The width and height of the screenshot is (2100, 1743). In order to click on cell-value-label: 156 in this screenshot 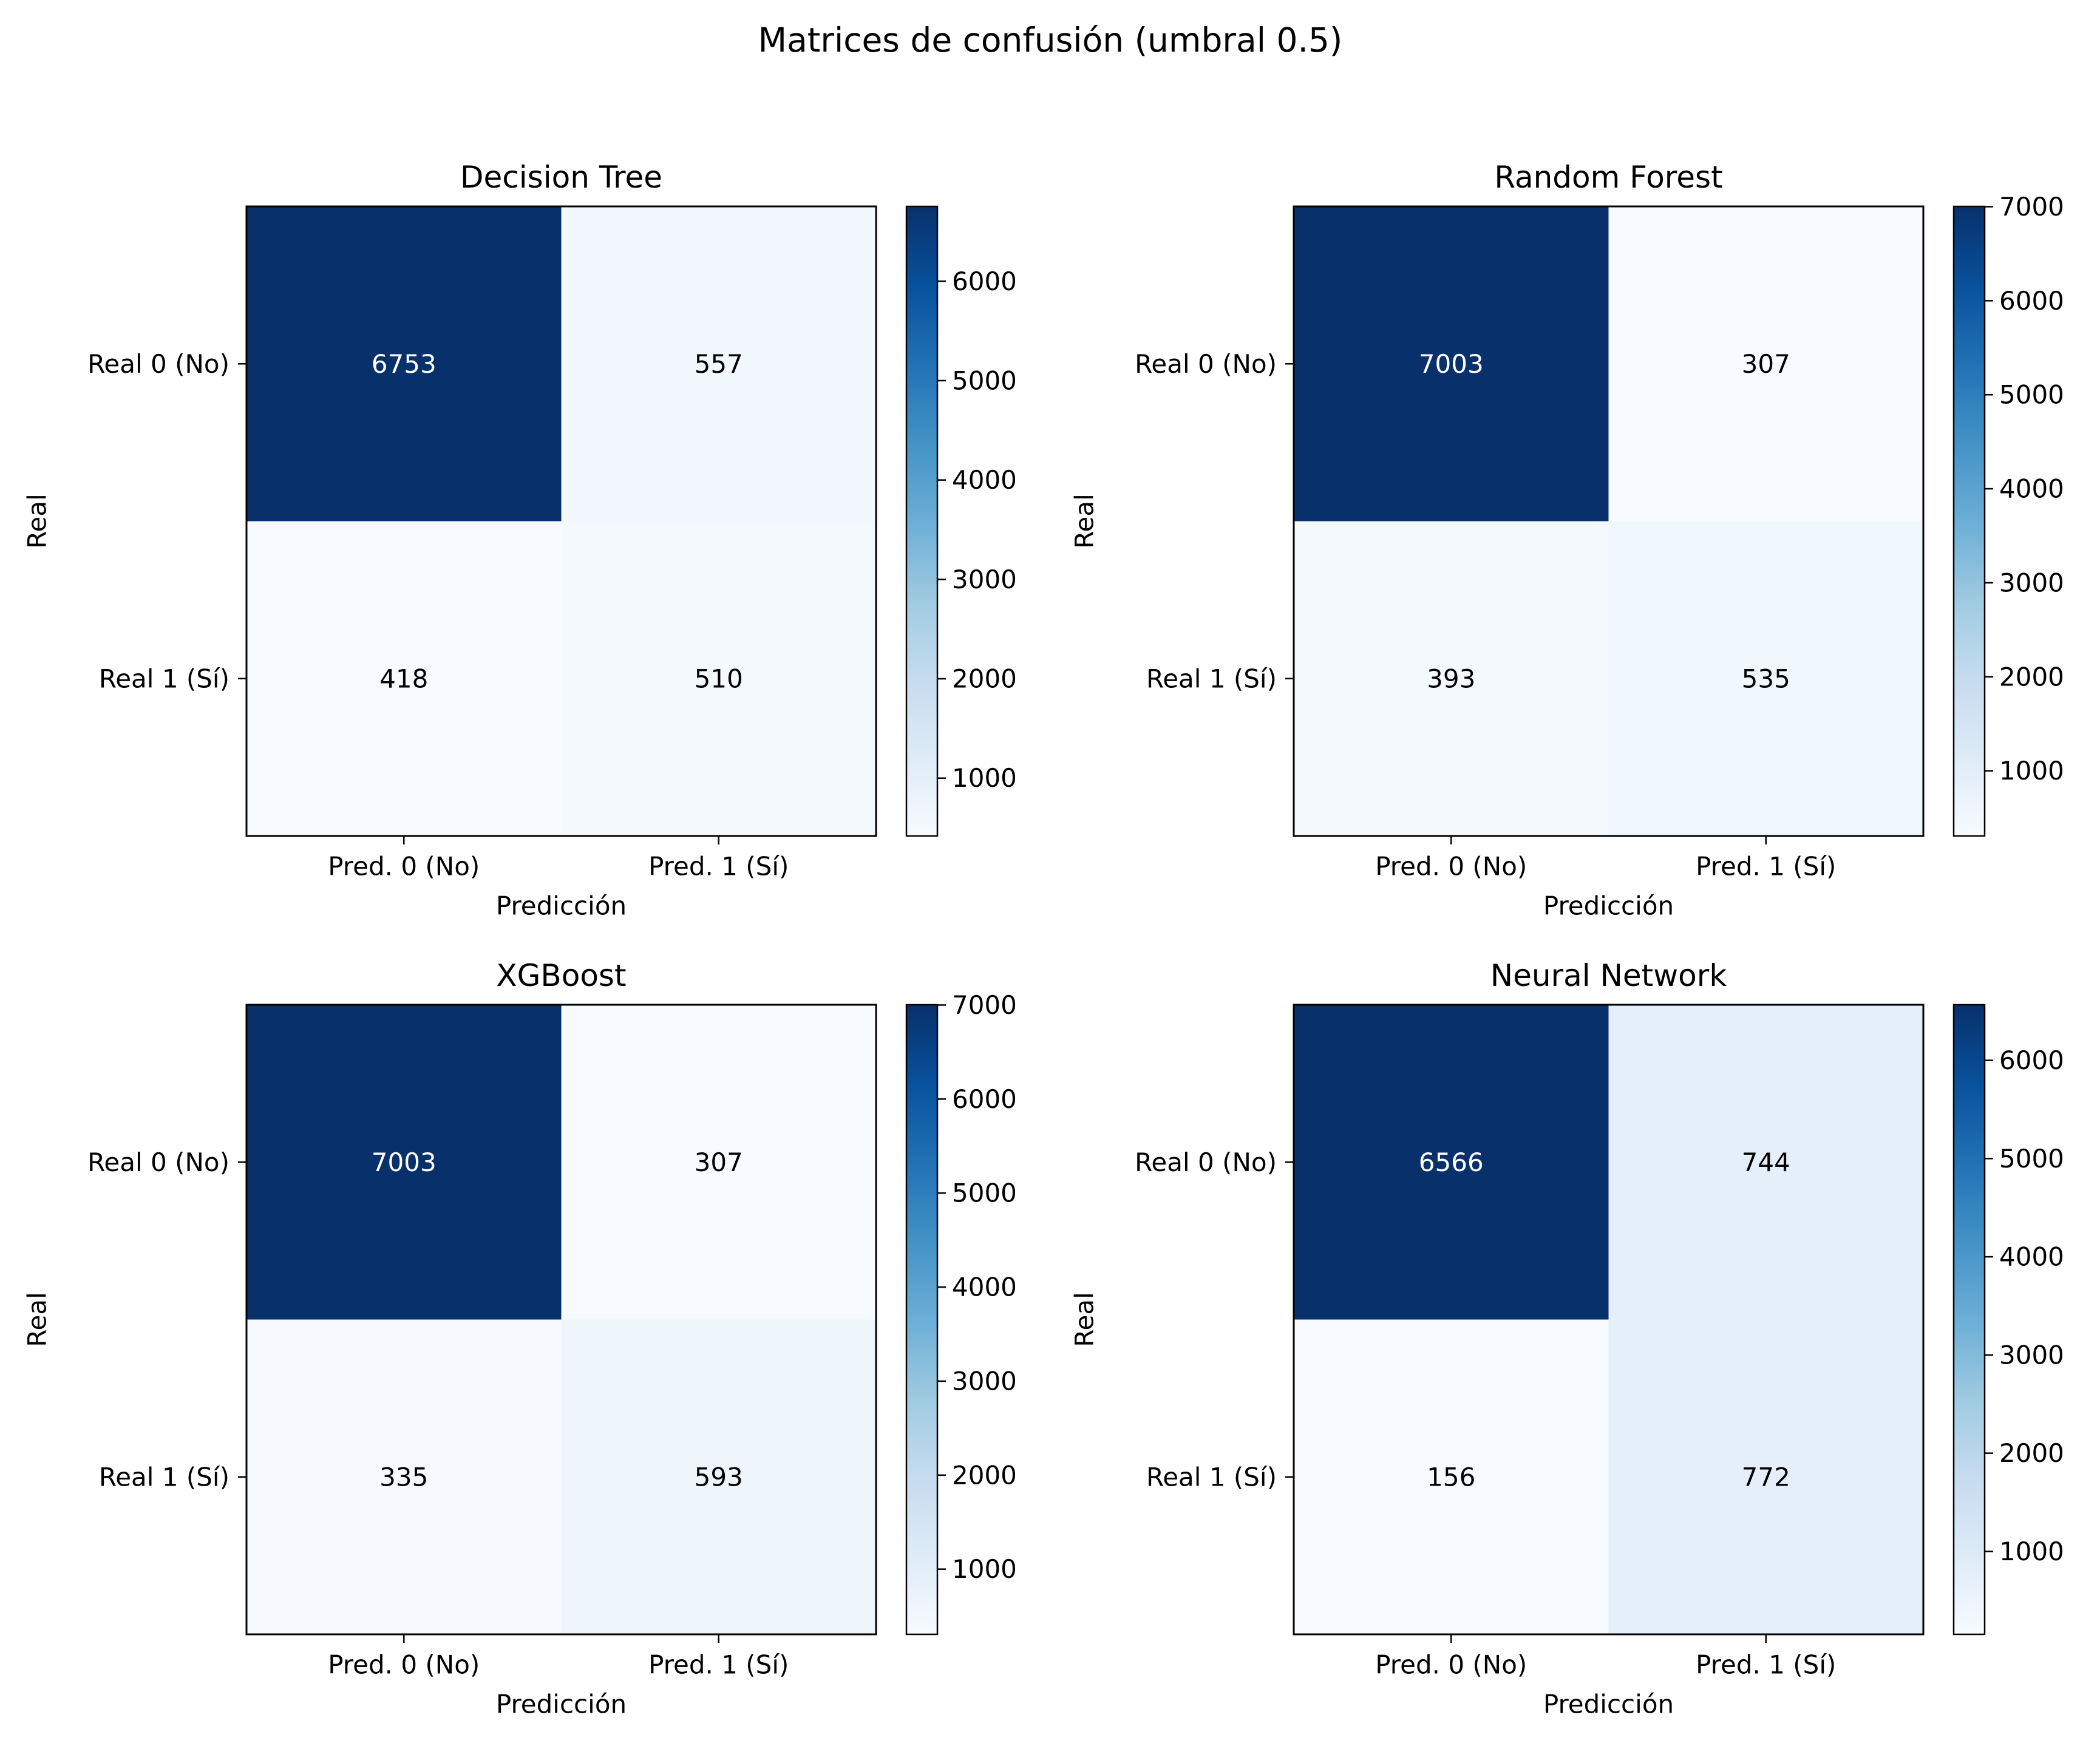, I will do `click(1451, 1477)`.